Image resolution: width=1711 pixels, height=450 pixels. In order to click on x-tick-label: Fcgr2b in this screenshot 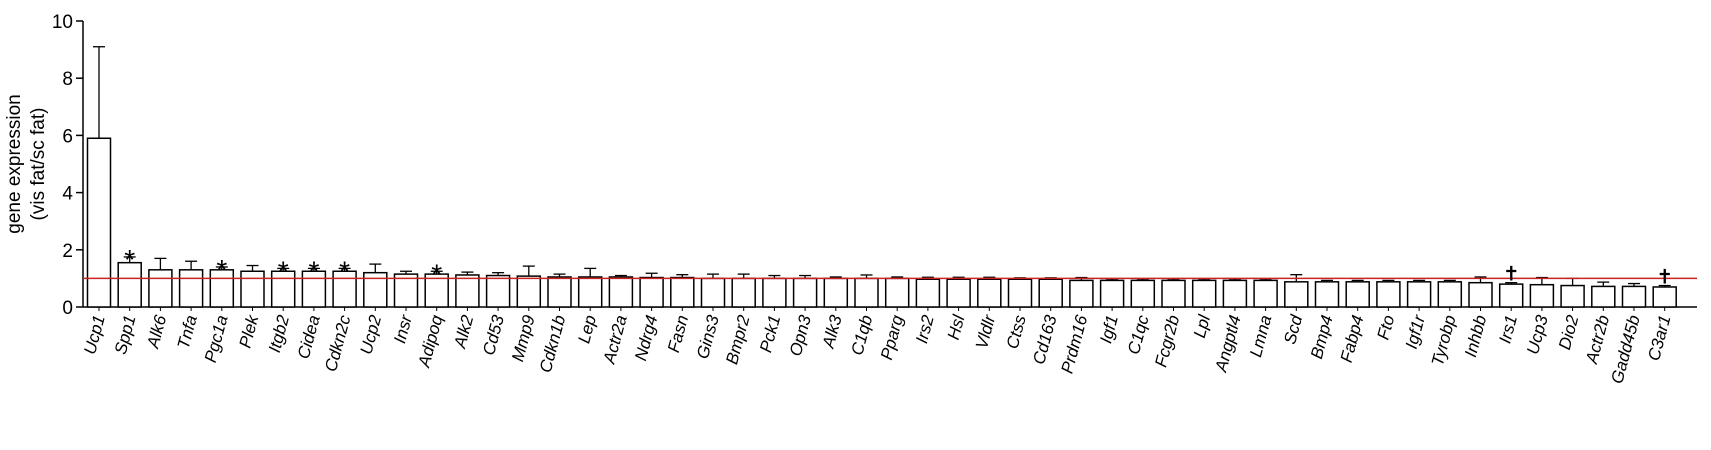, I will do `click(1167, 341)`.